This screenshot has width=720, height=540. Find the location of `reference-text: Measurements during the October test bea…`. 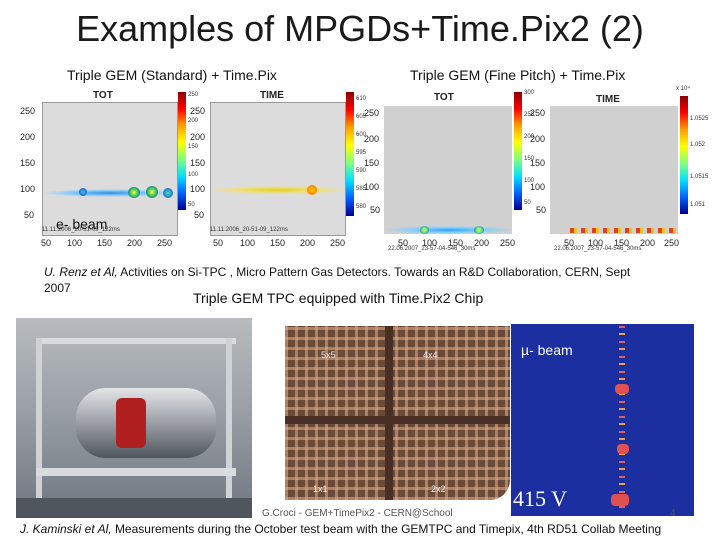

reference-text: Measurements during the October test bea… is located at coordinates (388, 529).